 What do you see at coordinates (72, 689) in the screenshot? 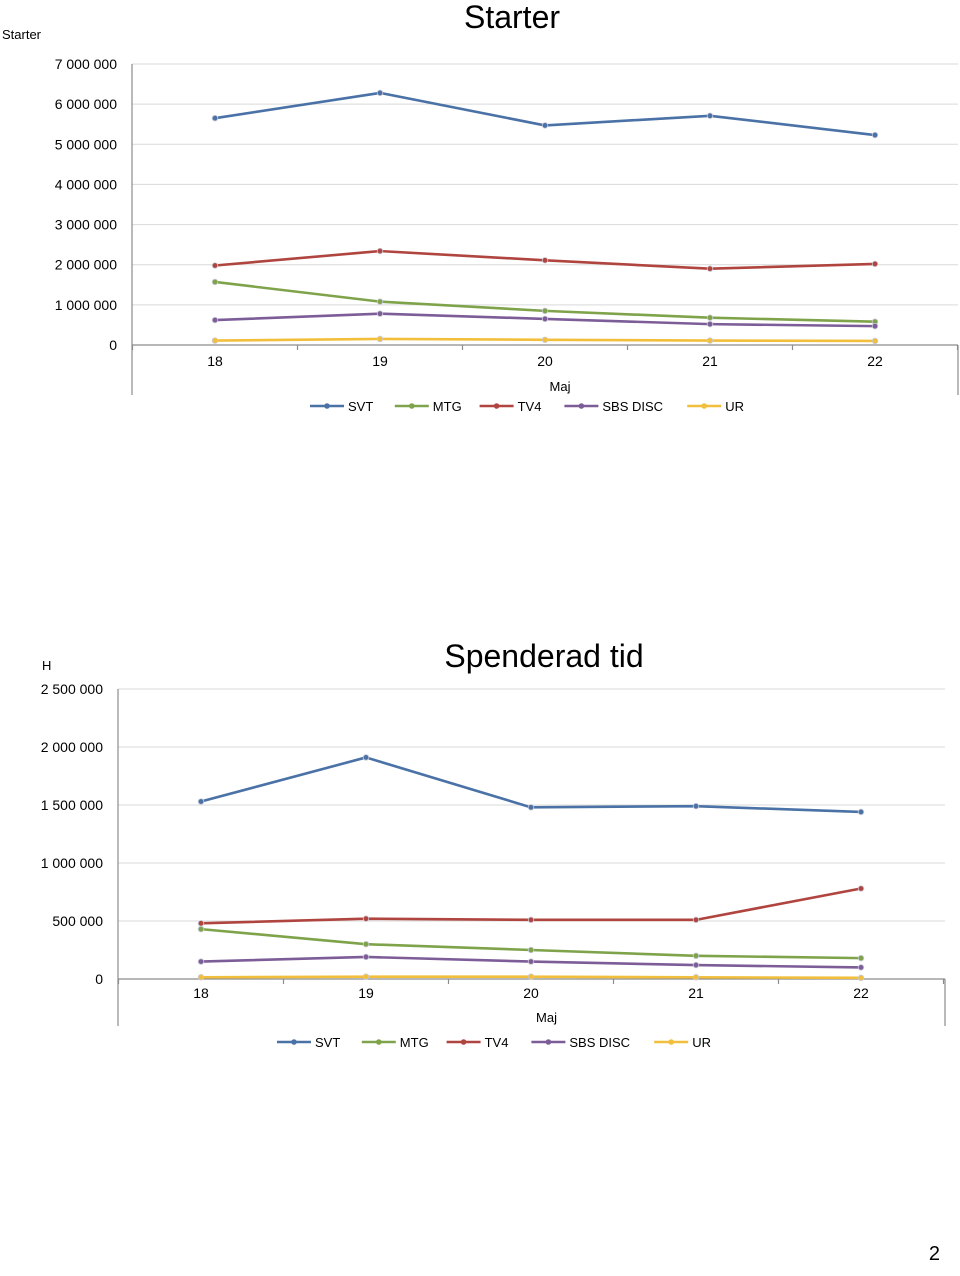
I see `y-tick-label: 2 500 000` at bounding box center [72, 689].